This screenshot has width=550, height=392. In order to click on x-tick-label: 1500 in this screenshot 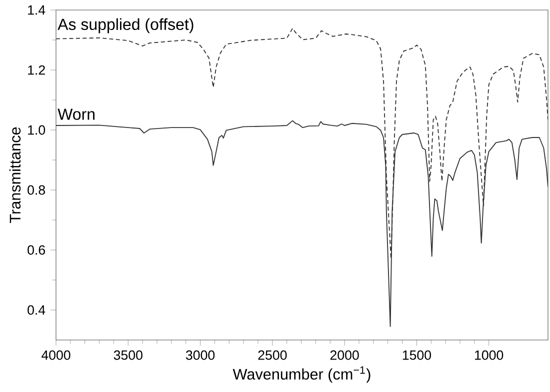, I will do `click(417, 355)`.